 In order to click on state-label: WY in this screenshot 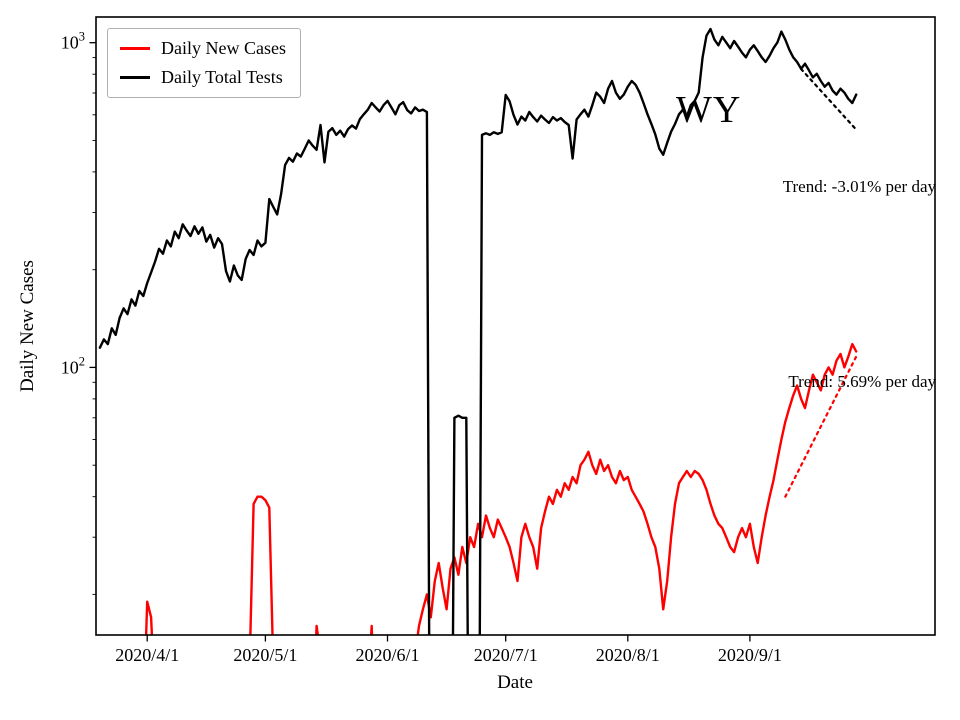, I will do `click(709, 110)`.